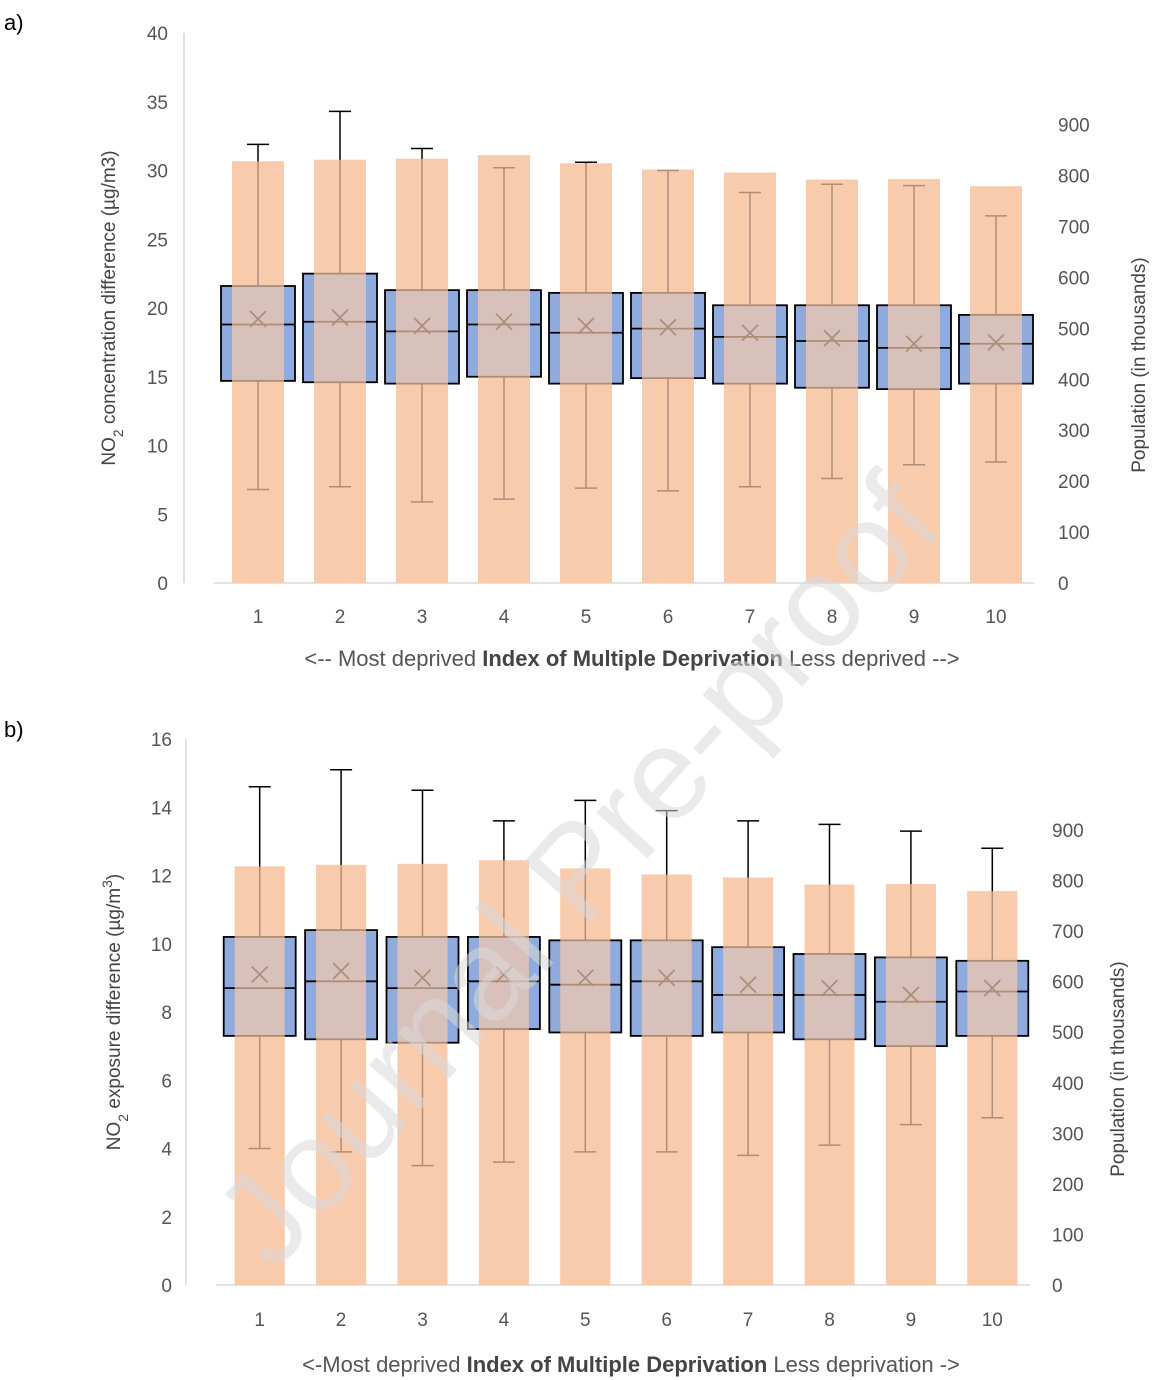 This screenshot has height=1380, width=1158. I want to click on left-tick-label: 35, so click(157, 103).